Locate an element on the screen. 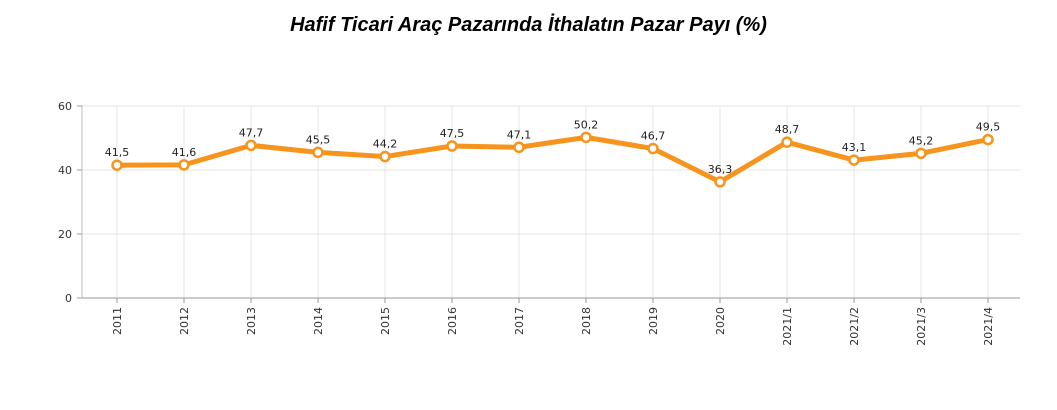 This screenshot has width=1057, height=410. x-tick-label: 2011 is located at coordinates (117, 321).